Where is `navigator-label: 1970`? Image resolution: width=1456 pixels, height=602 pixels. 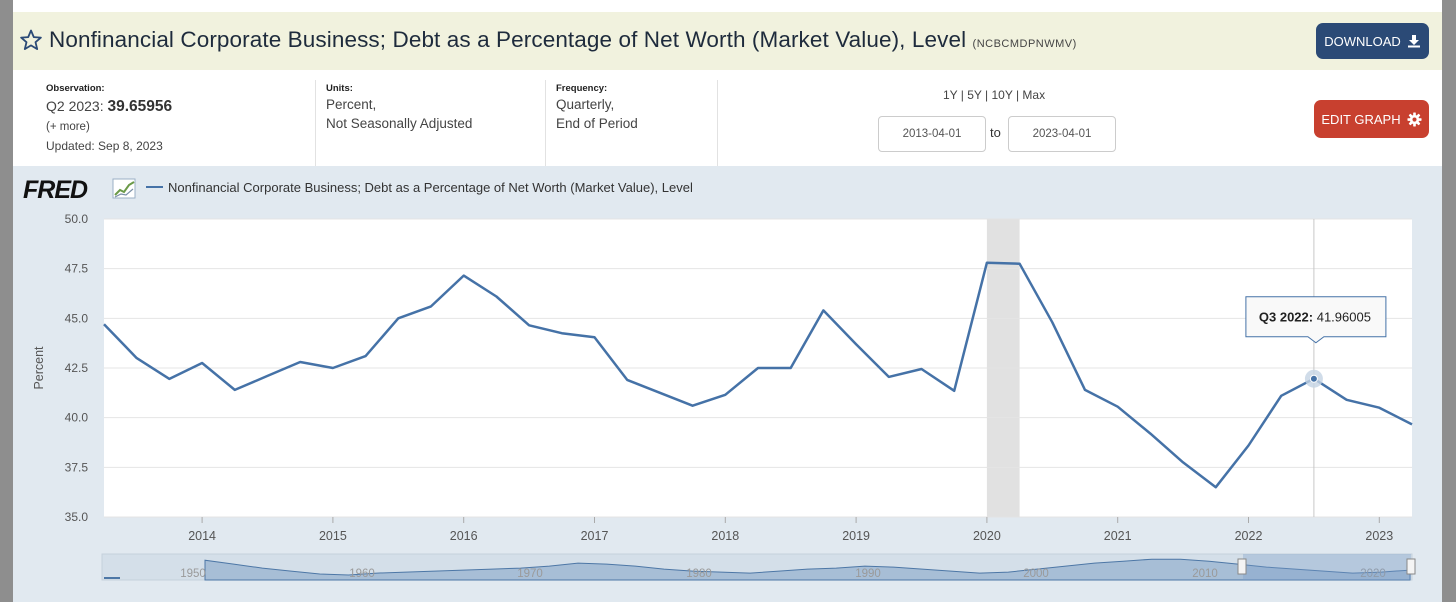 navigator-label: 1970 is located at coordinates (530, 574).